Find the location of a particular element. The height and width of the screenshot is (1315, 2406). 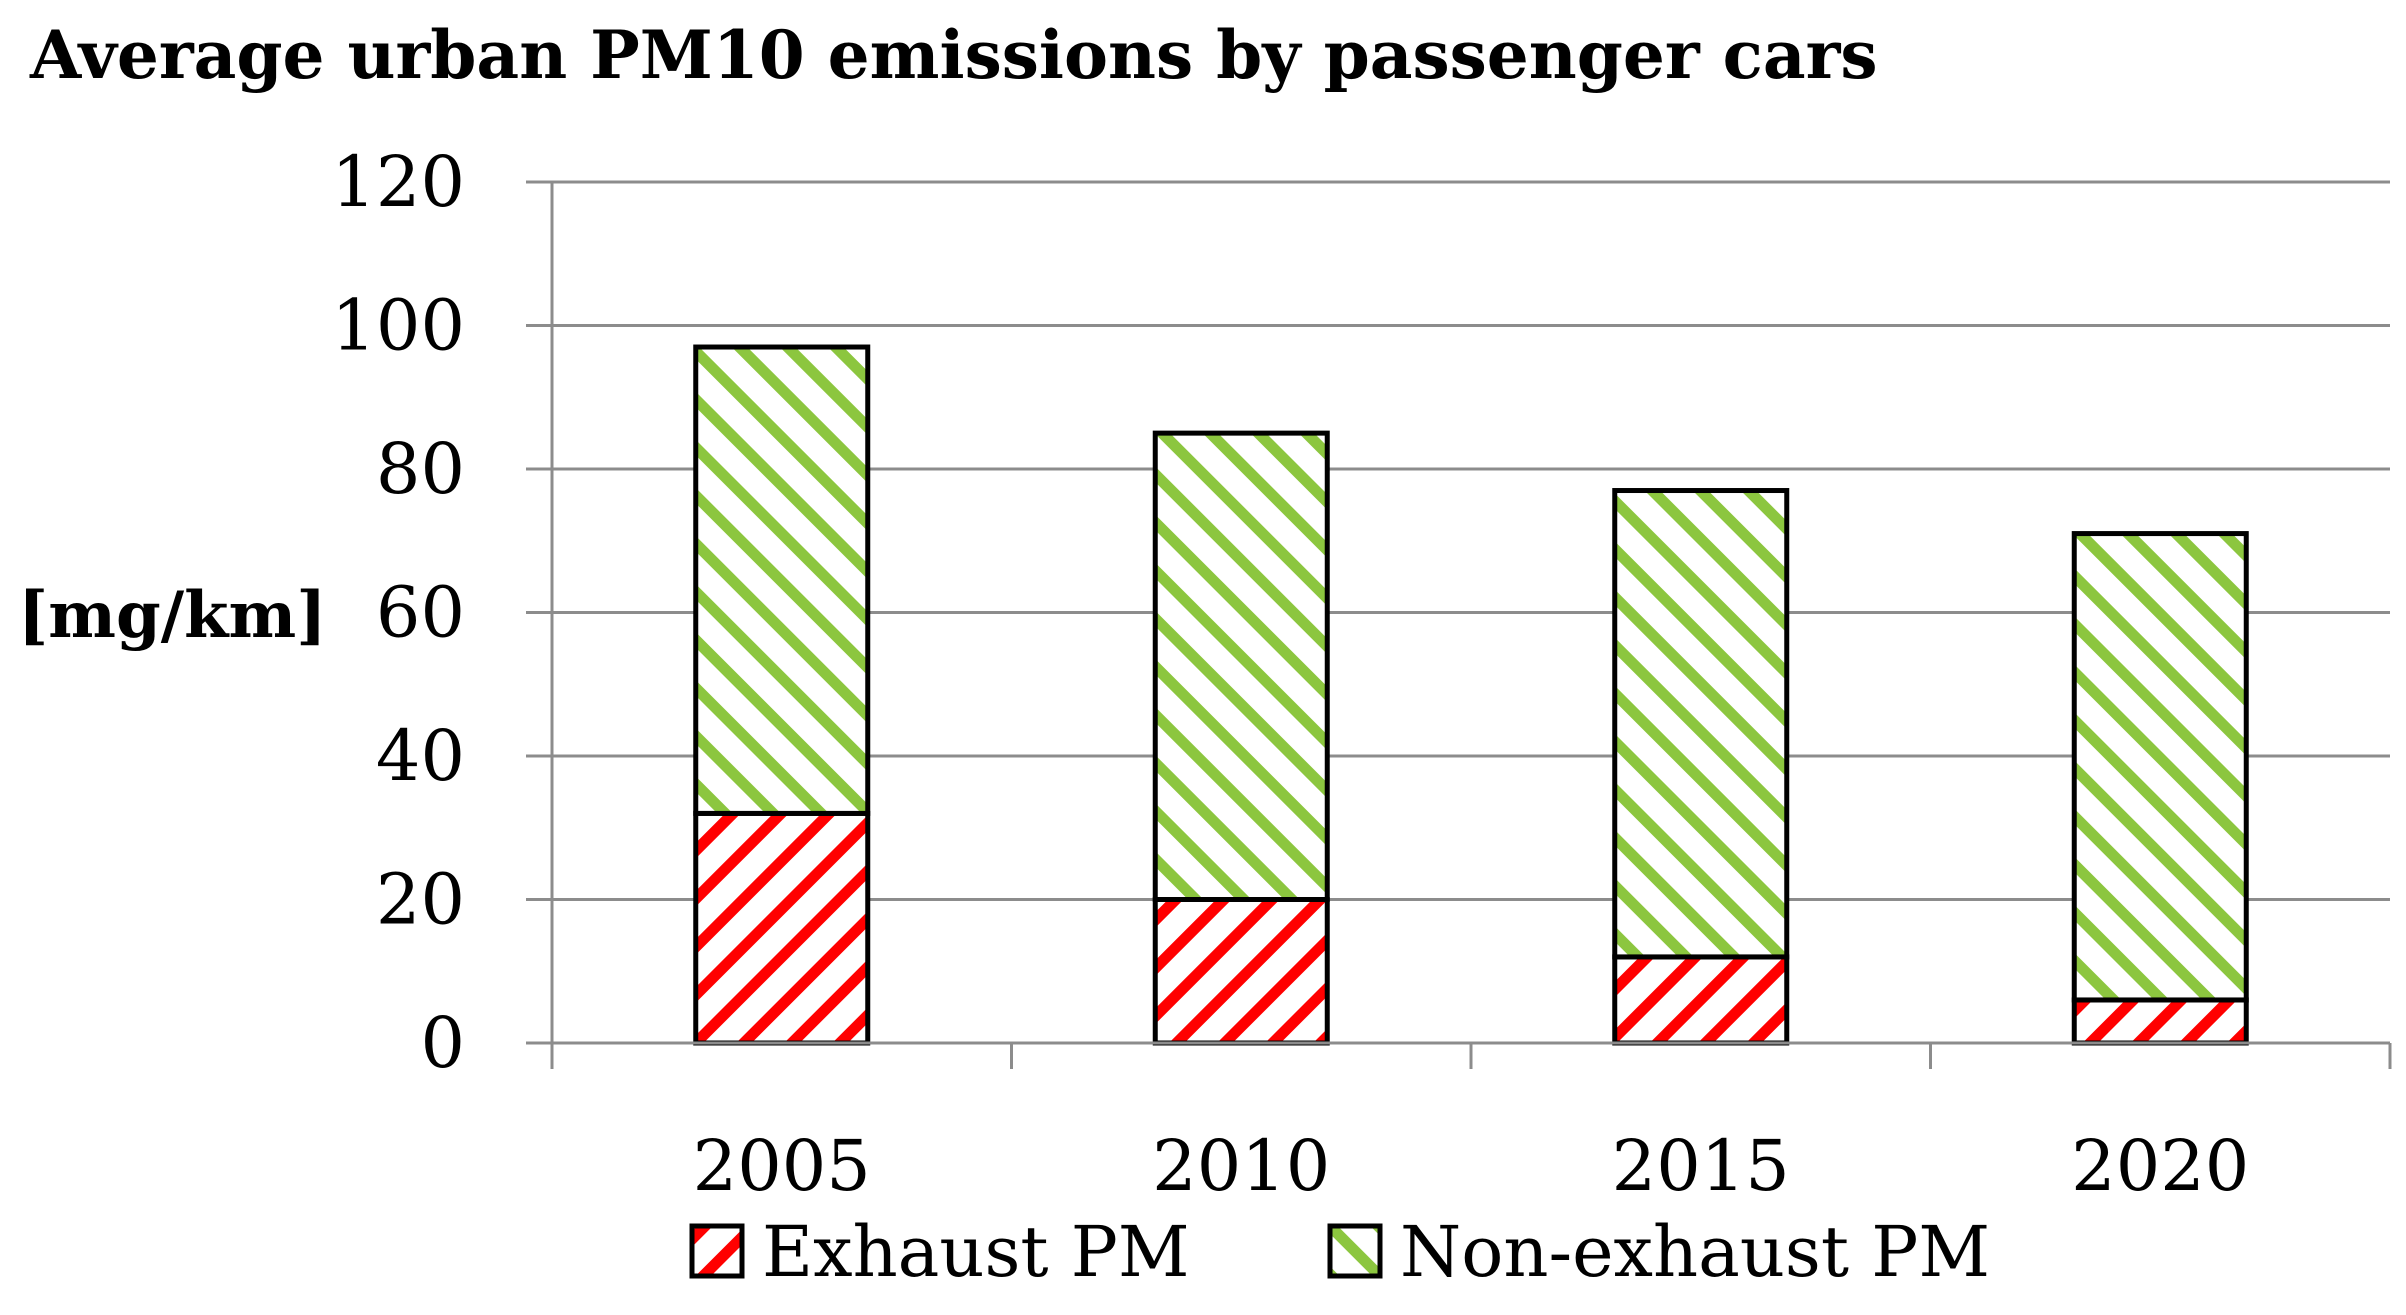

bar-exhaust-2010 is located at coordinates (1241, 971).